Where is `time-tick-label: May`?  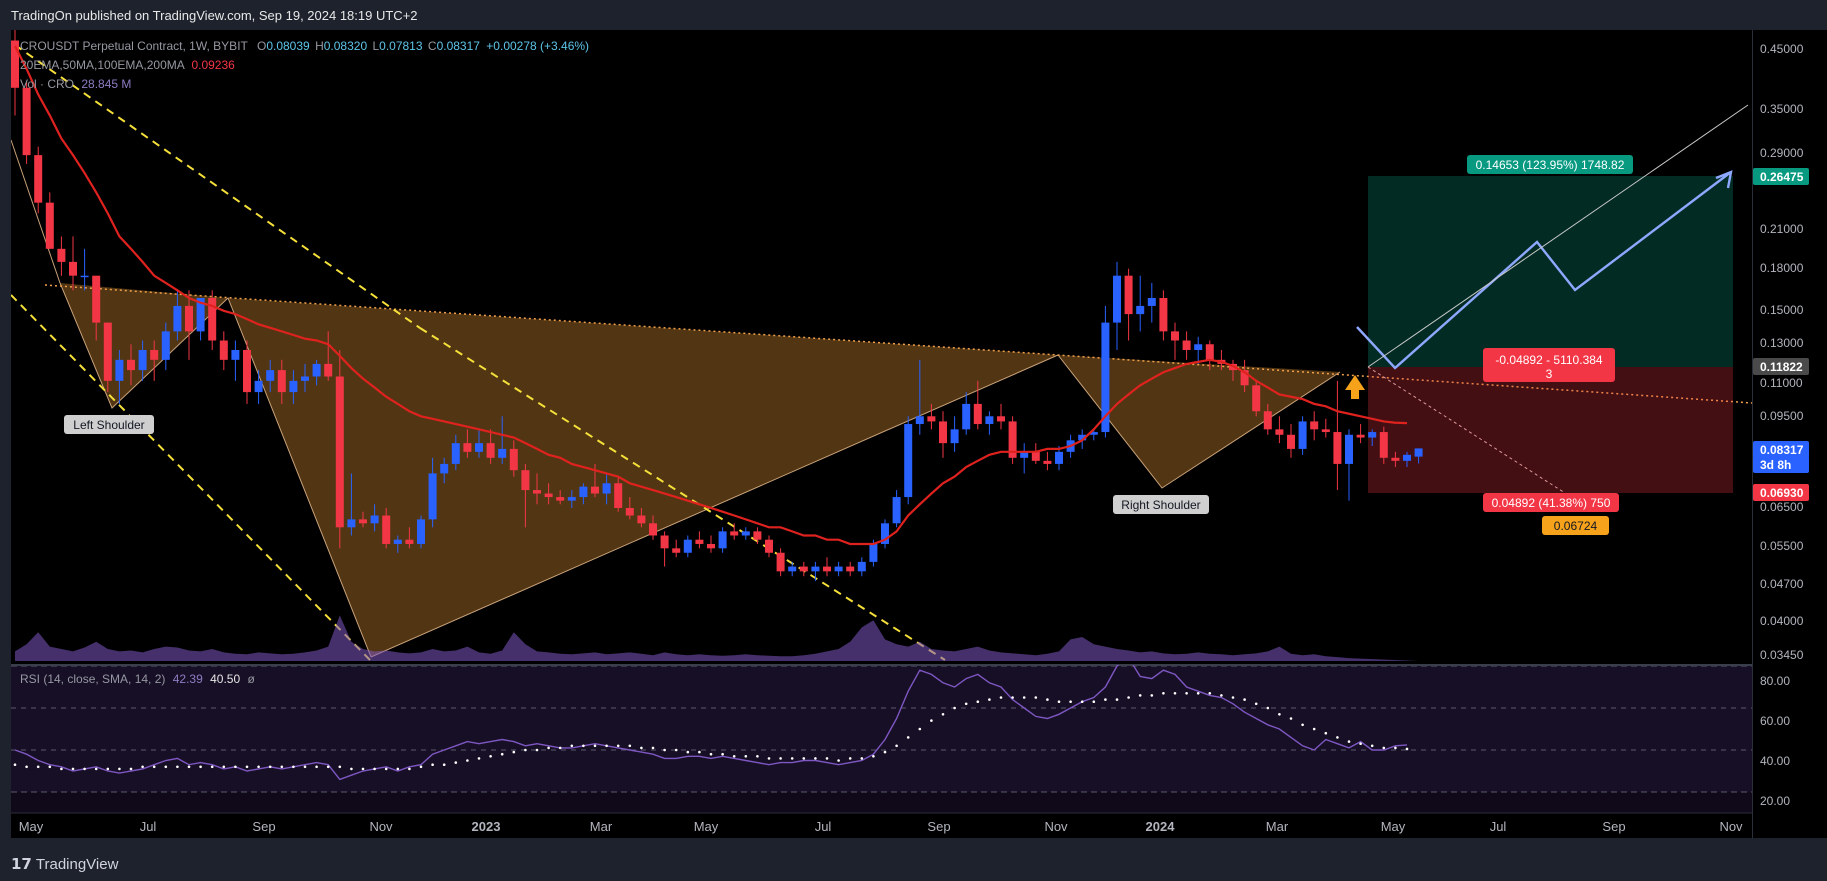
time-tick-label: May is located at coordinates (706, 826).